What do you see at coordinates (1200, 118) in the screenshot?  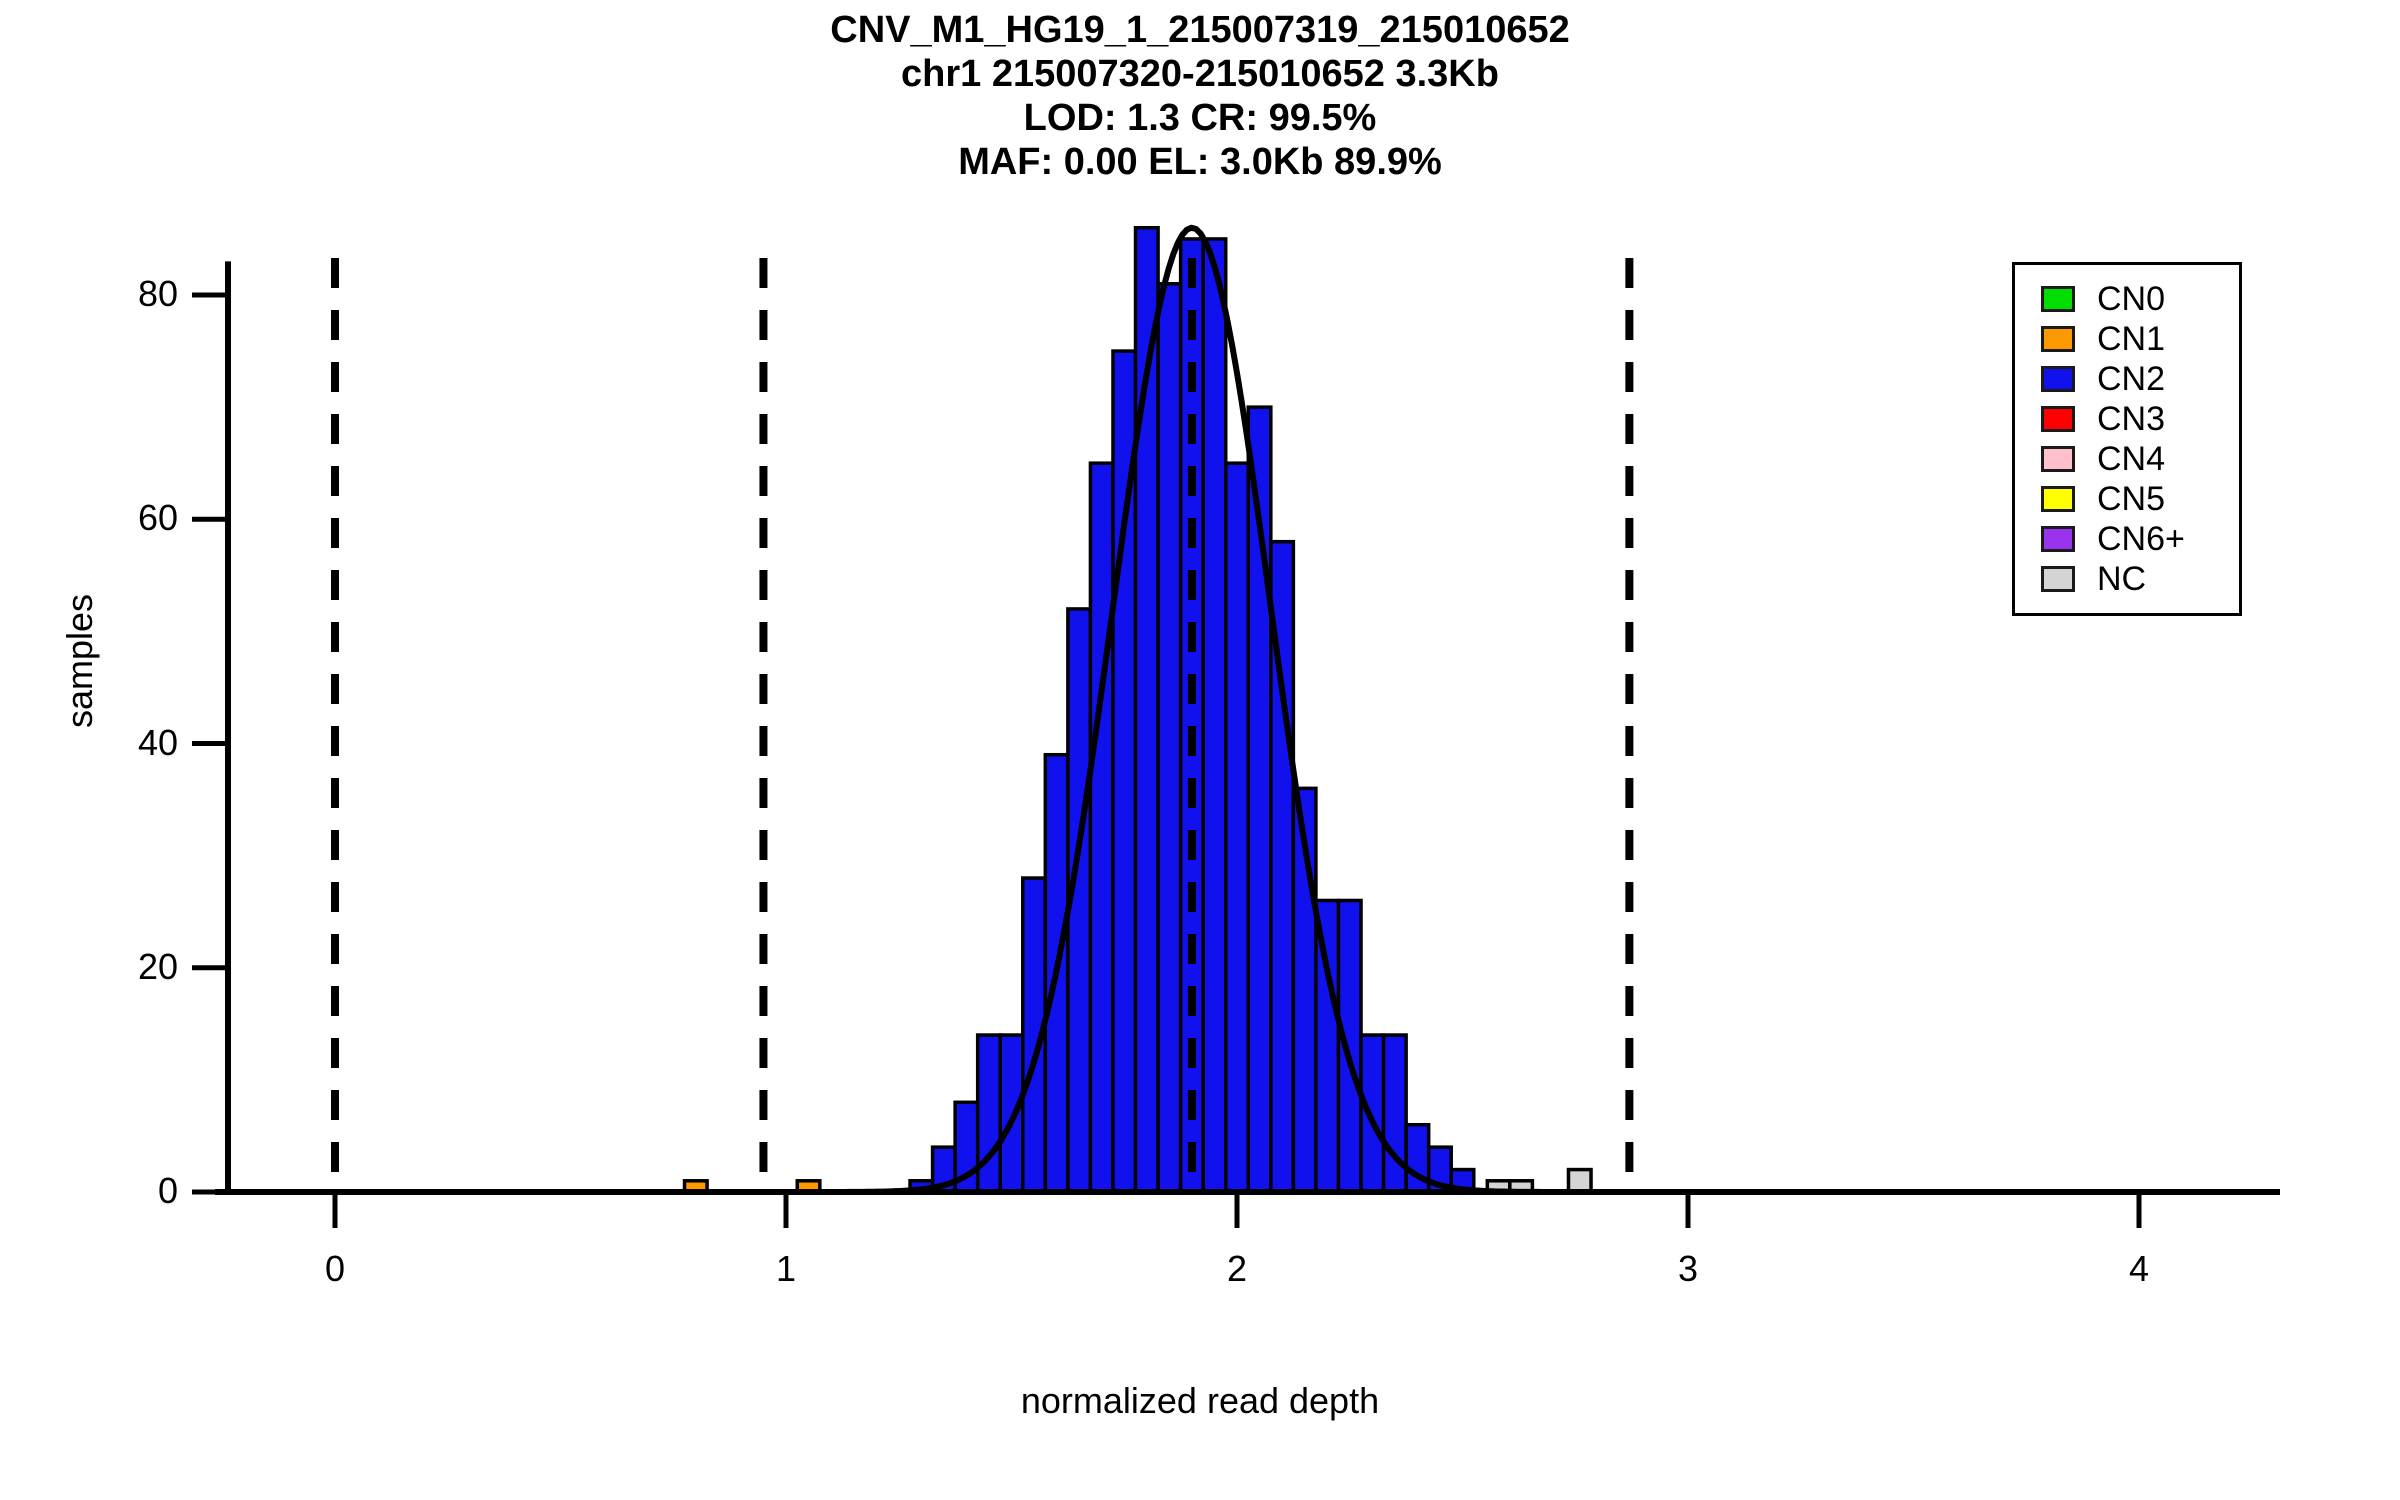 I see `title-line-3: LOD: 1.3 CR: 99.5%` at bounding box center [1200, 118].